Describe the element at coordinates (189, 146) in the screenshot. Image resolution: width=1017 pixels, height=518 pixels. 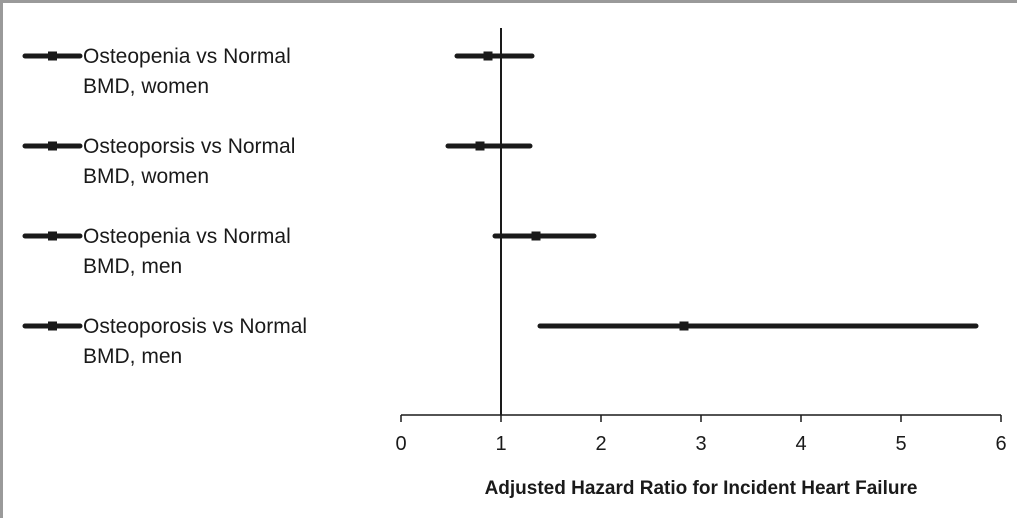
I see `legend-label-line: Osteoporsis vs Normal` at that location.